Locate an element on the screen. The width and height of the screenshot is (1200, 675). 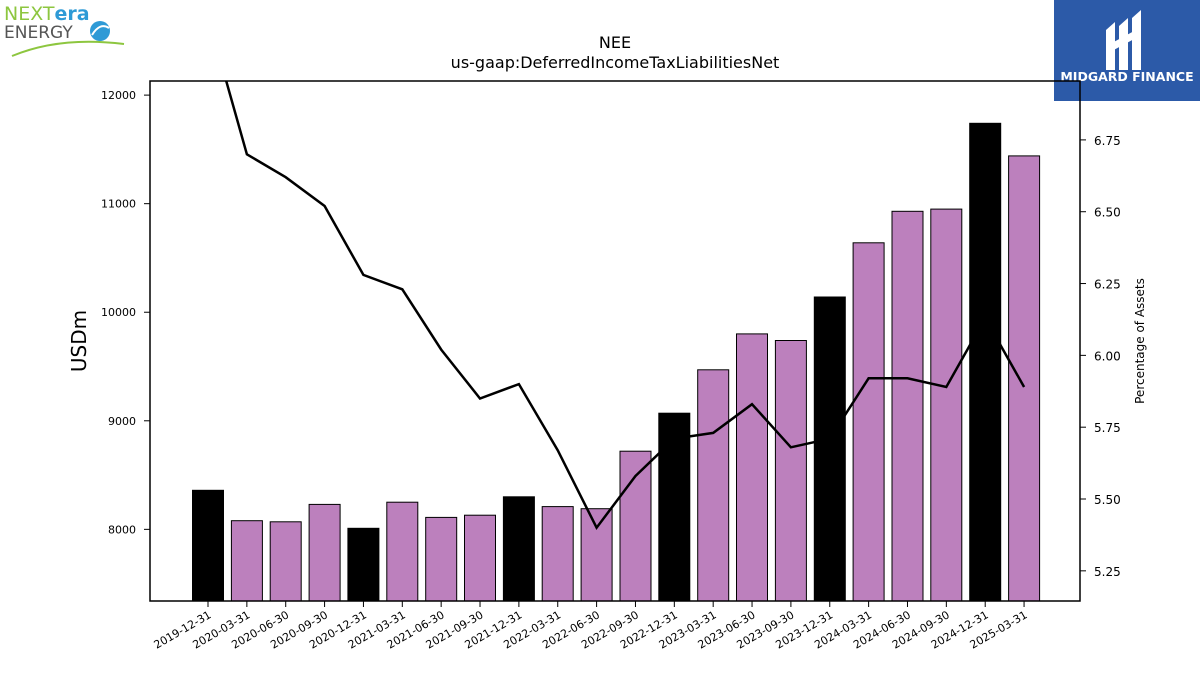
midgard-finance-logo: MIDGARD FINANCE is located at coordinates (1127, 50).